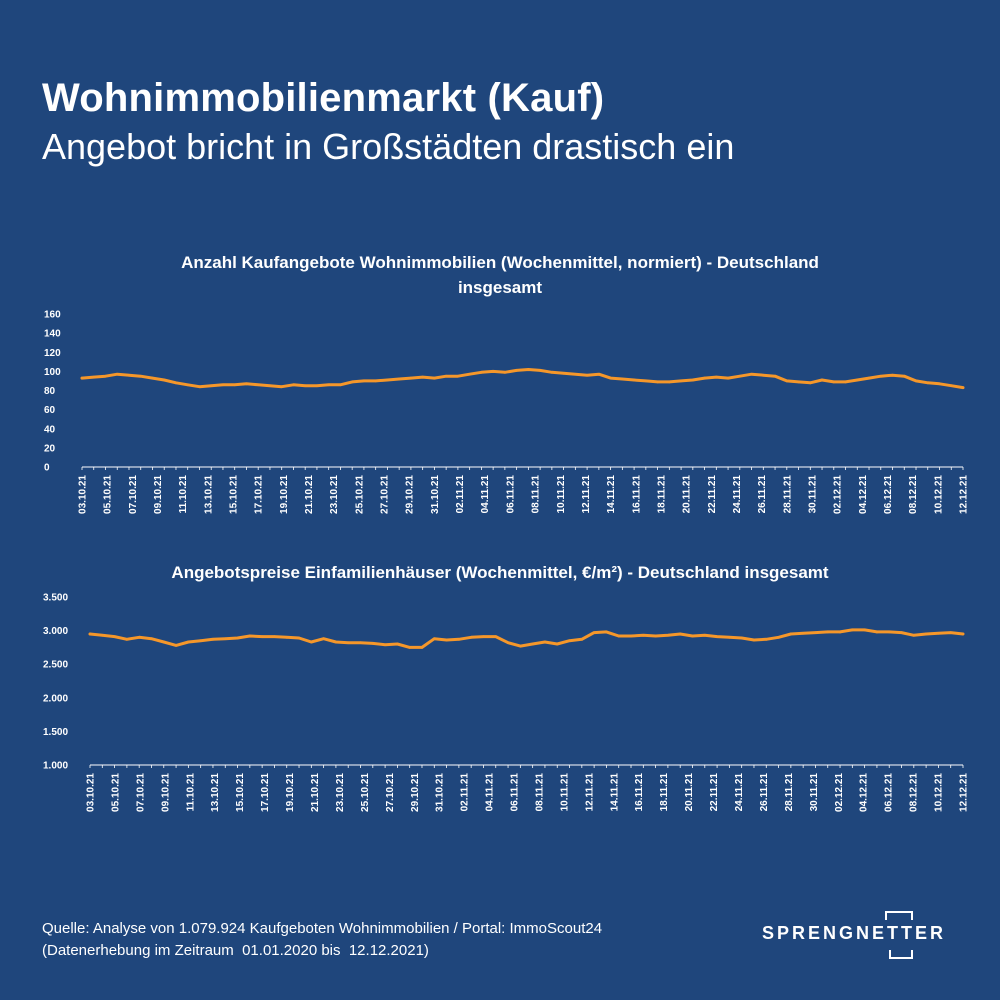 The height and width of the screenshot is (1000, 1000). What do you see at coordinates (108, 494) in the screenshot?
I see `x-tick-label: 05.10.21` at bounding box center [108, 494].